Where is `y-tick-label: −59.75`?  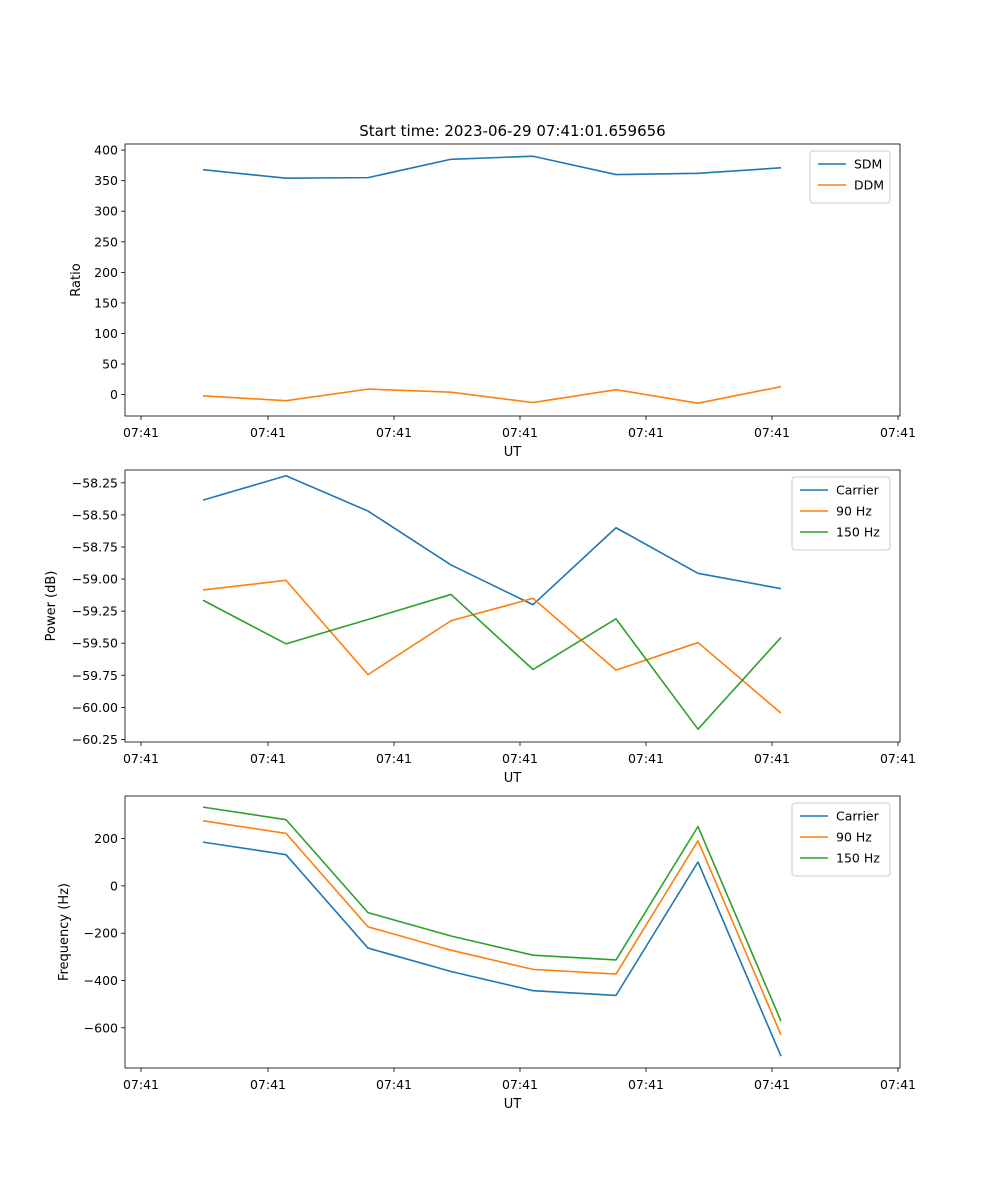
y-tick-label: −59.75 is located at coordinates (95, 675).